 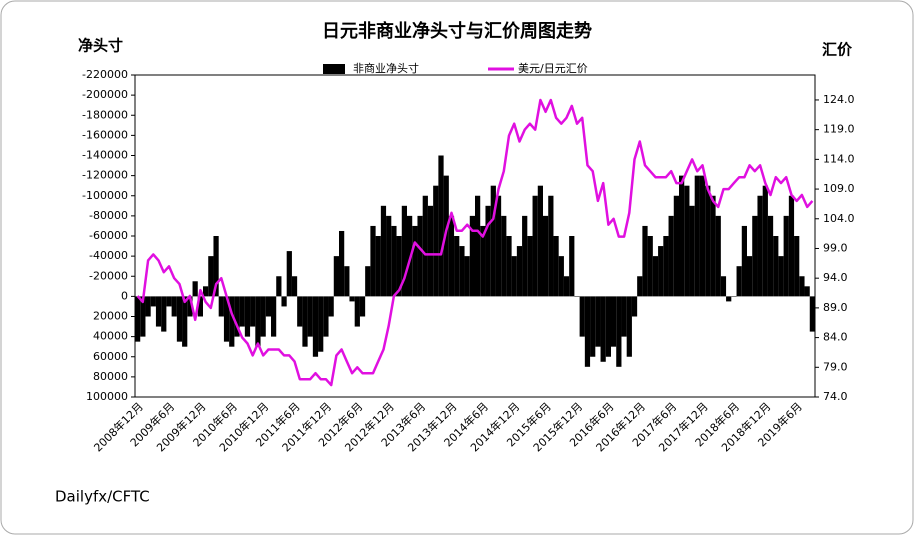 What do you see at coordinates (105, 195) in the screenshot?
I see `y-tick-label: -100000` at bounding box center [105, 195].